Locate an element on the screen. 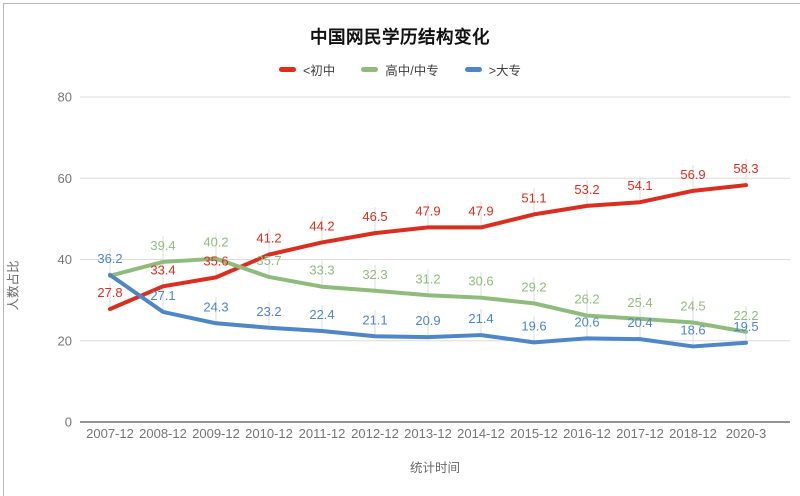  data-label-series-2: 20.6 is located at coordinates (586, 321).